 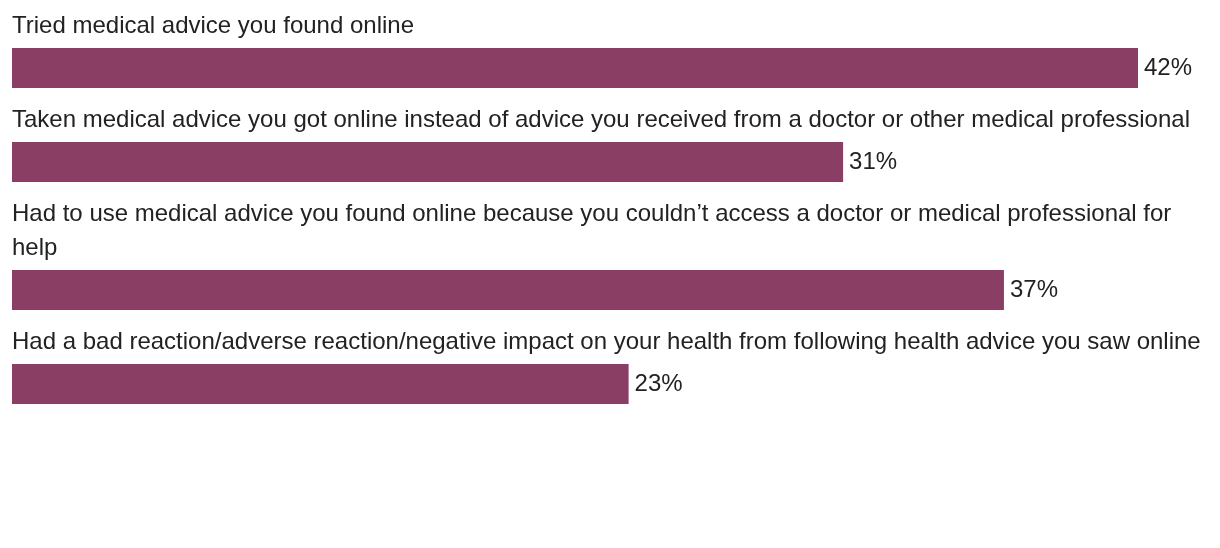 What do you see at coordinates (592, 229) in the screenshot?
I see `y-tick-label: Had to use medical advice you found online because you couldn’t access a doctor or medical professional for help` at bounding box center [592, 229].